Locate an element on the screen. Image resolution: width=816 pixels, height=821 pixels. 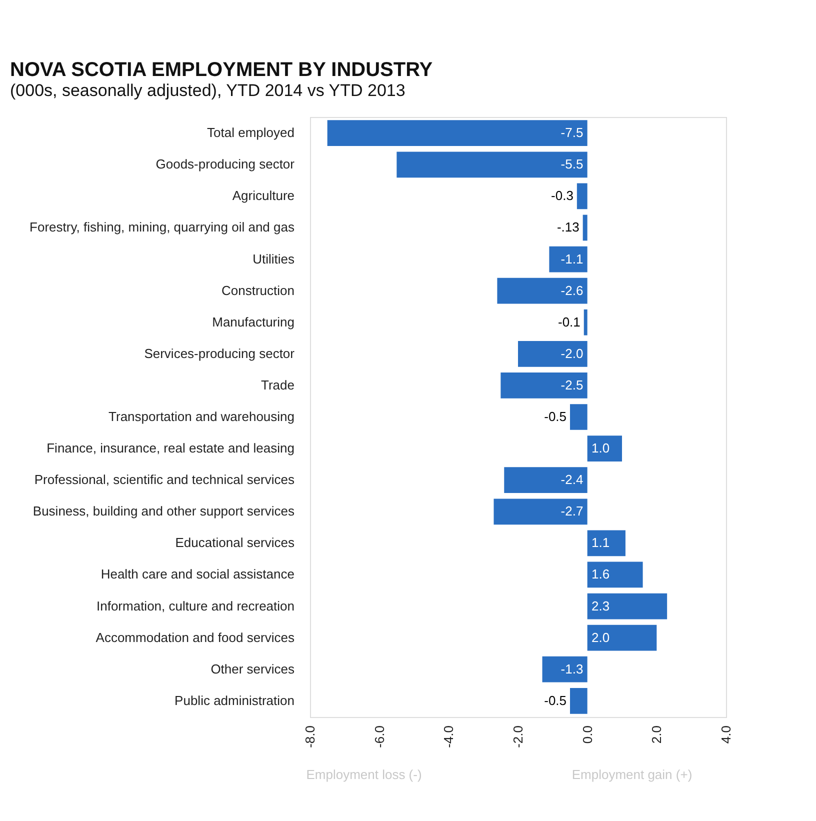
x-tick-label: 2.0 is located at coordinates (656, 735).